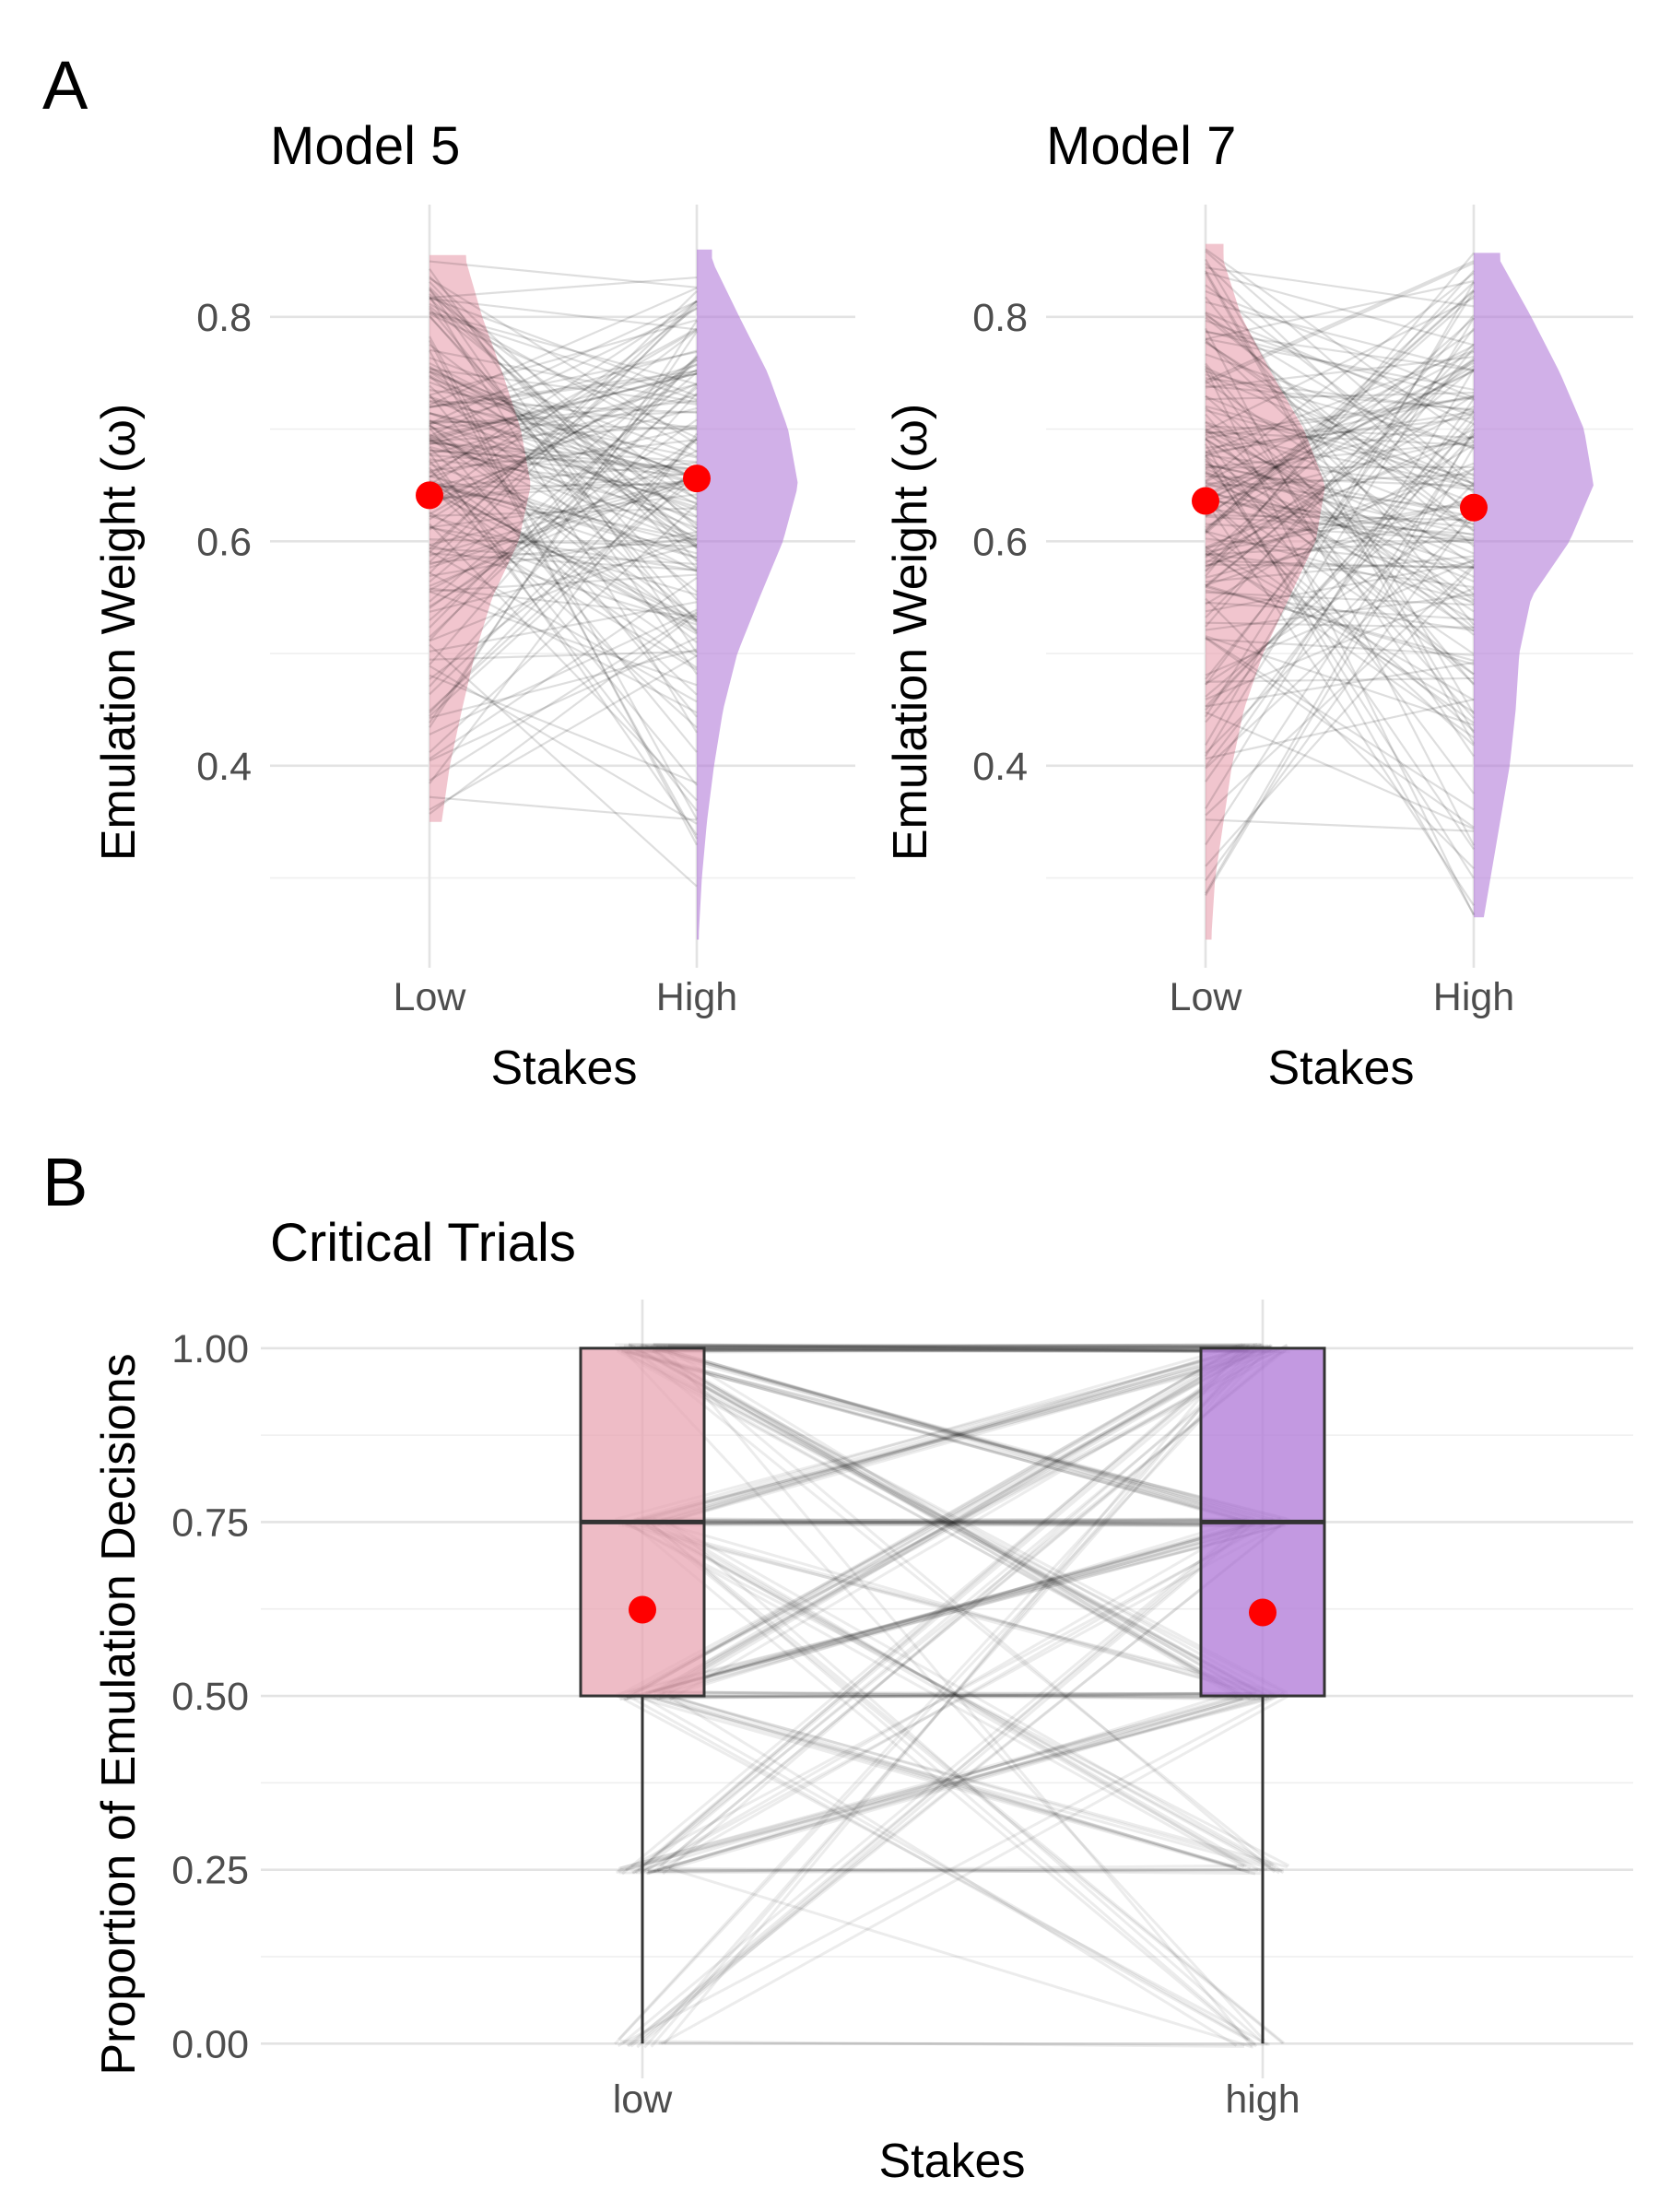  What do you see at coordinates (224, 318) in the screenshot?
I see `y-tick-label: 0.8` at bounding box center [224, 318].